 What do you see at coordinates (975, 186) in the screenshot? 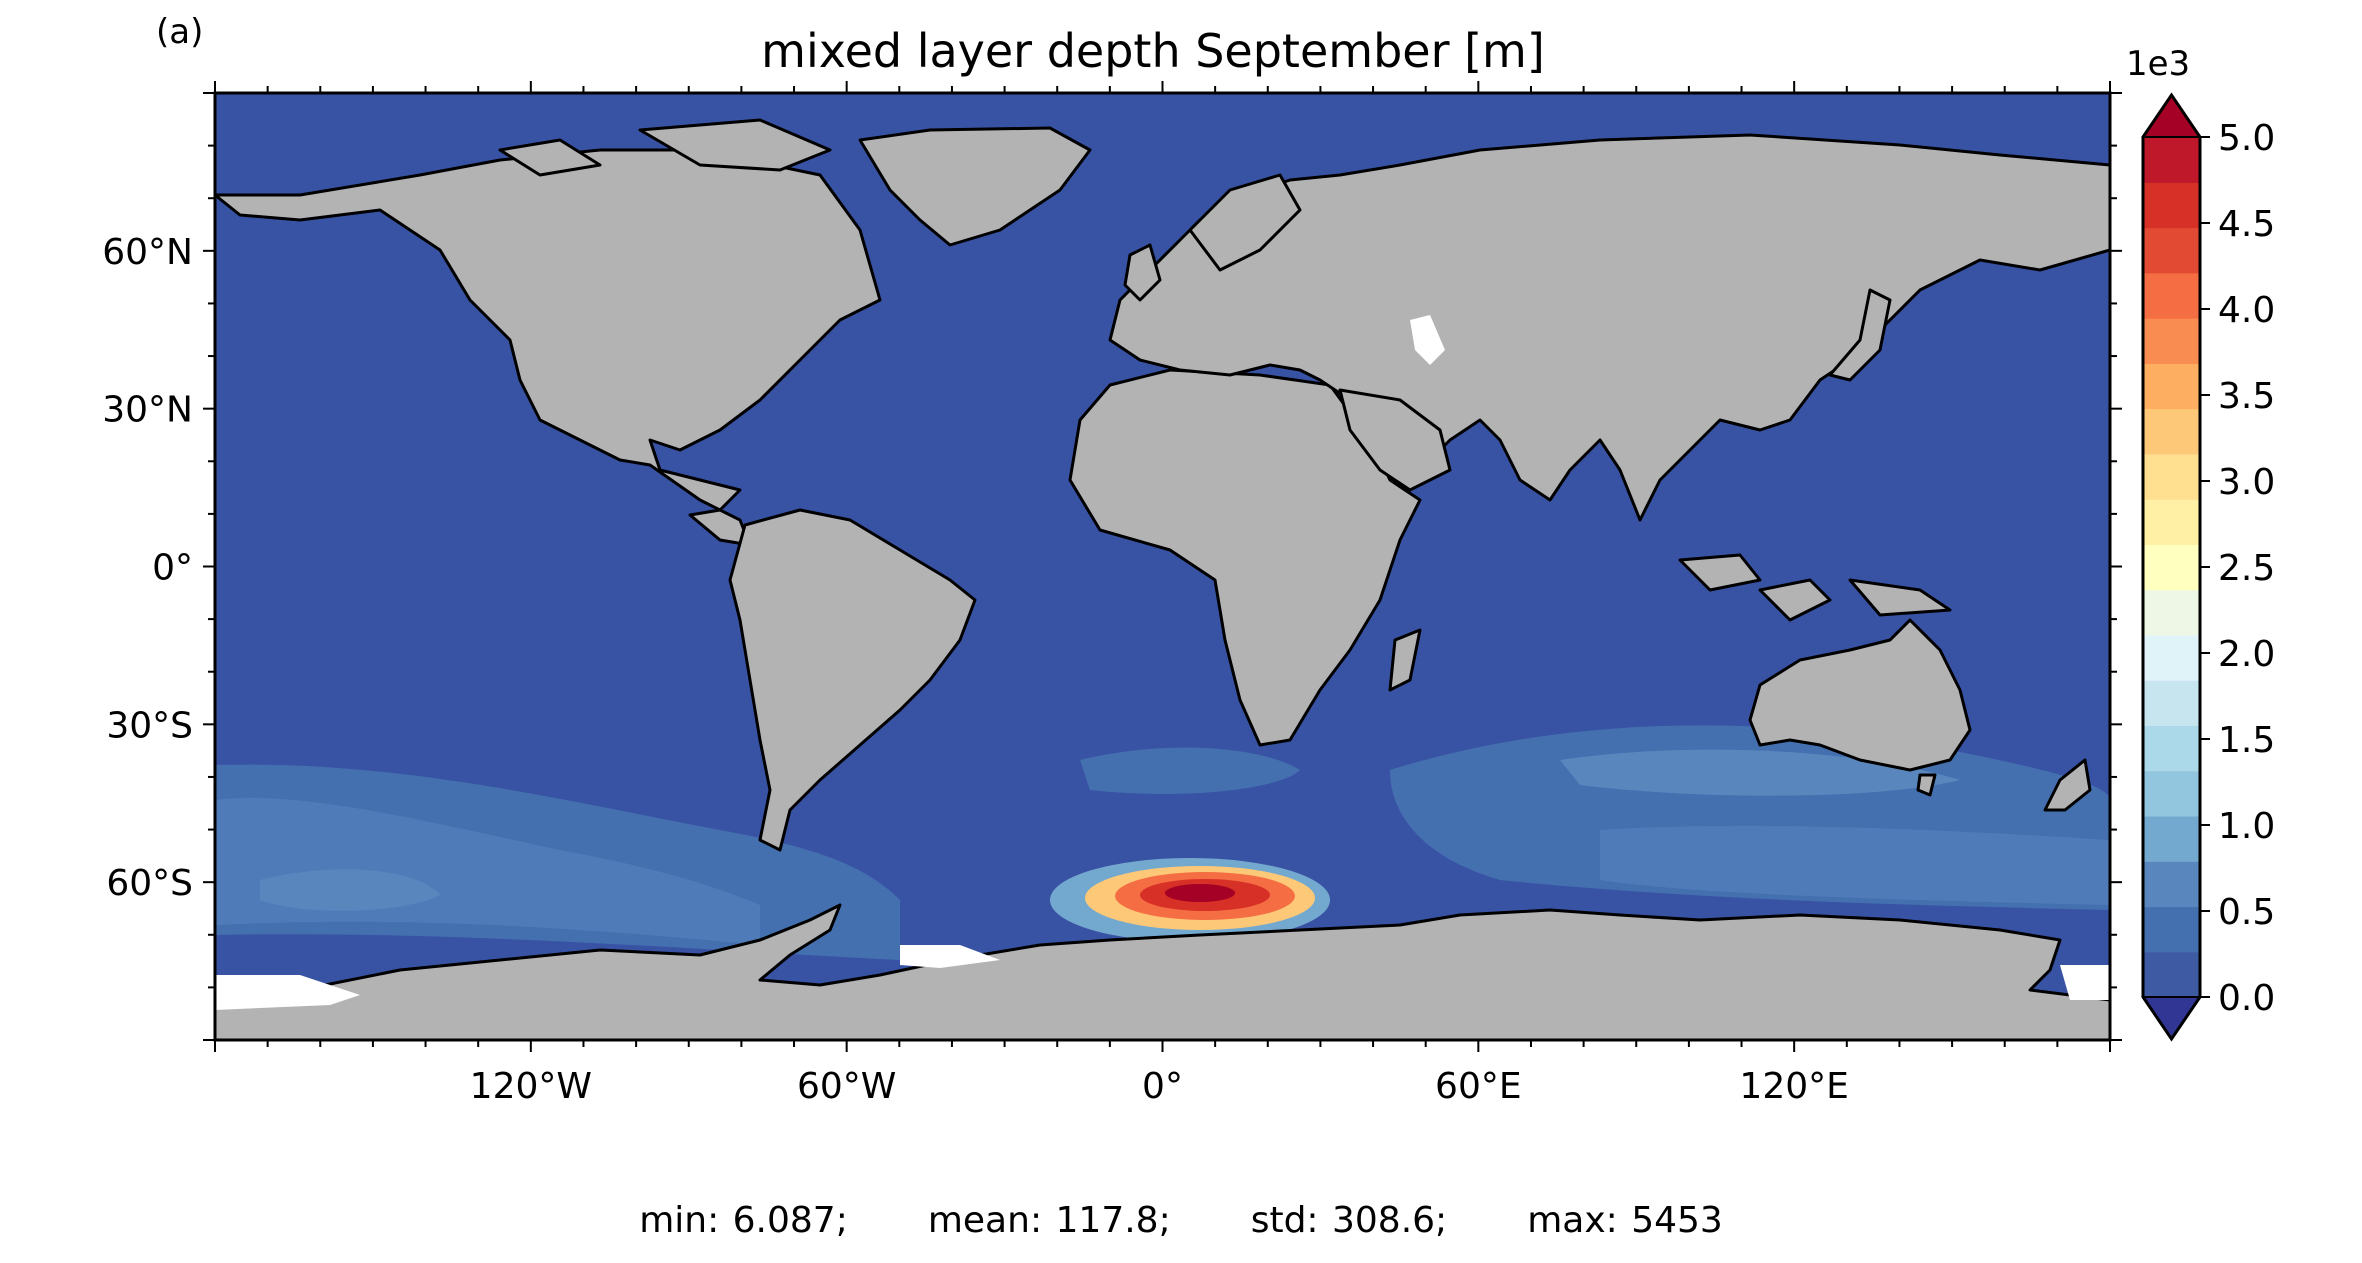
I see `greenland` at bounding box center [975, 186].